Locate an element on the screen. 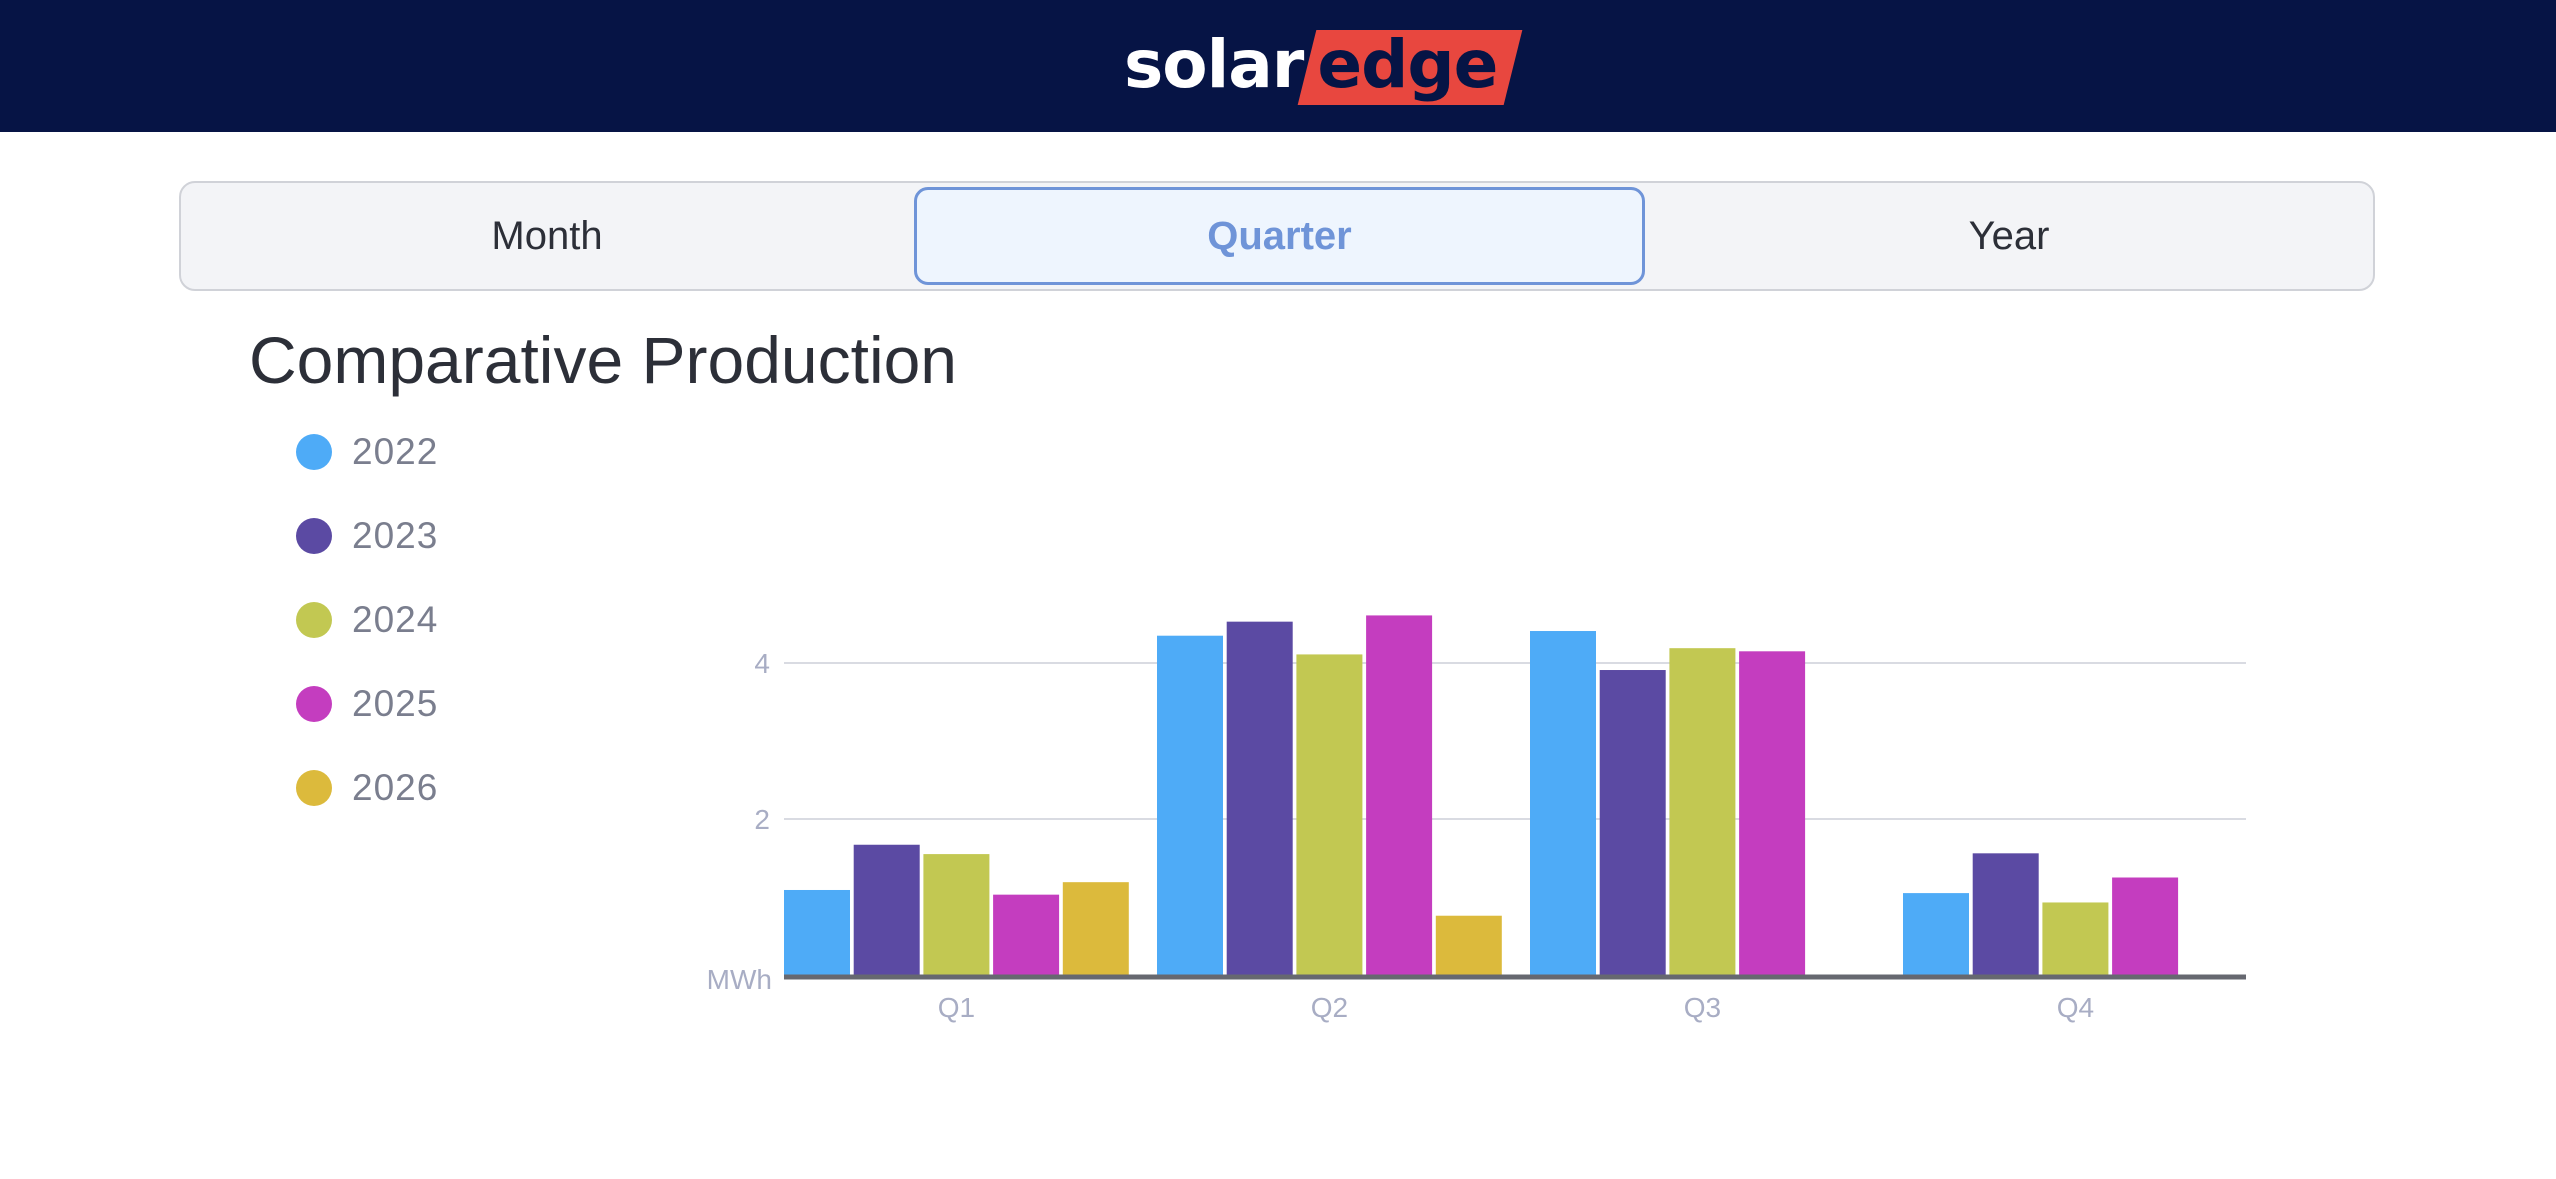 This screenshot has width=2556, height=1179. solaredge-logo: solar edge is located at coordinates (1318, 64).